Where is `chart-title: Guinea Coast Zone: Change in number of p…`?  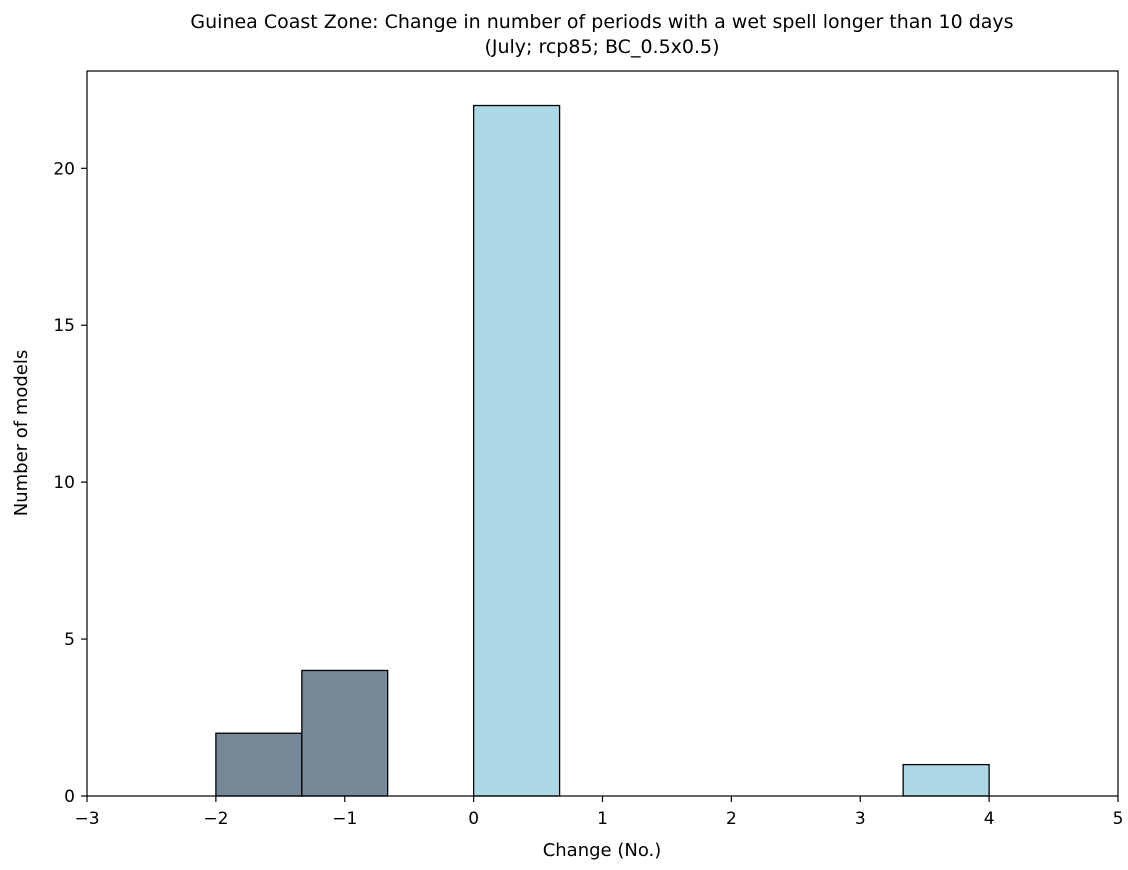
chart-title: Guinea Coast Zone: Change in number of p… is located at coordinates (601, 22).